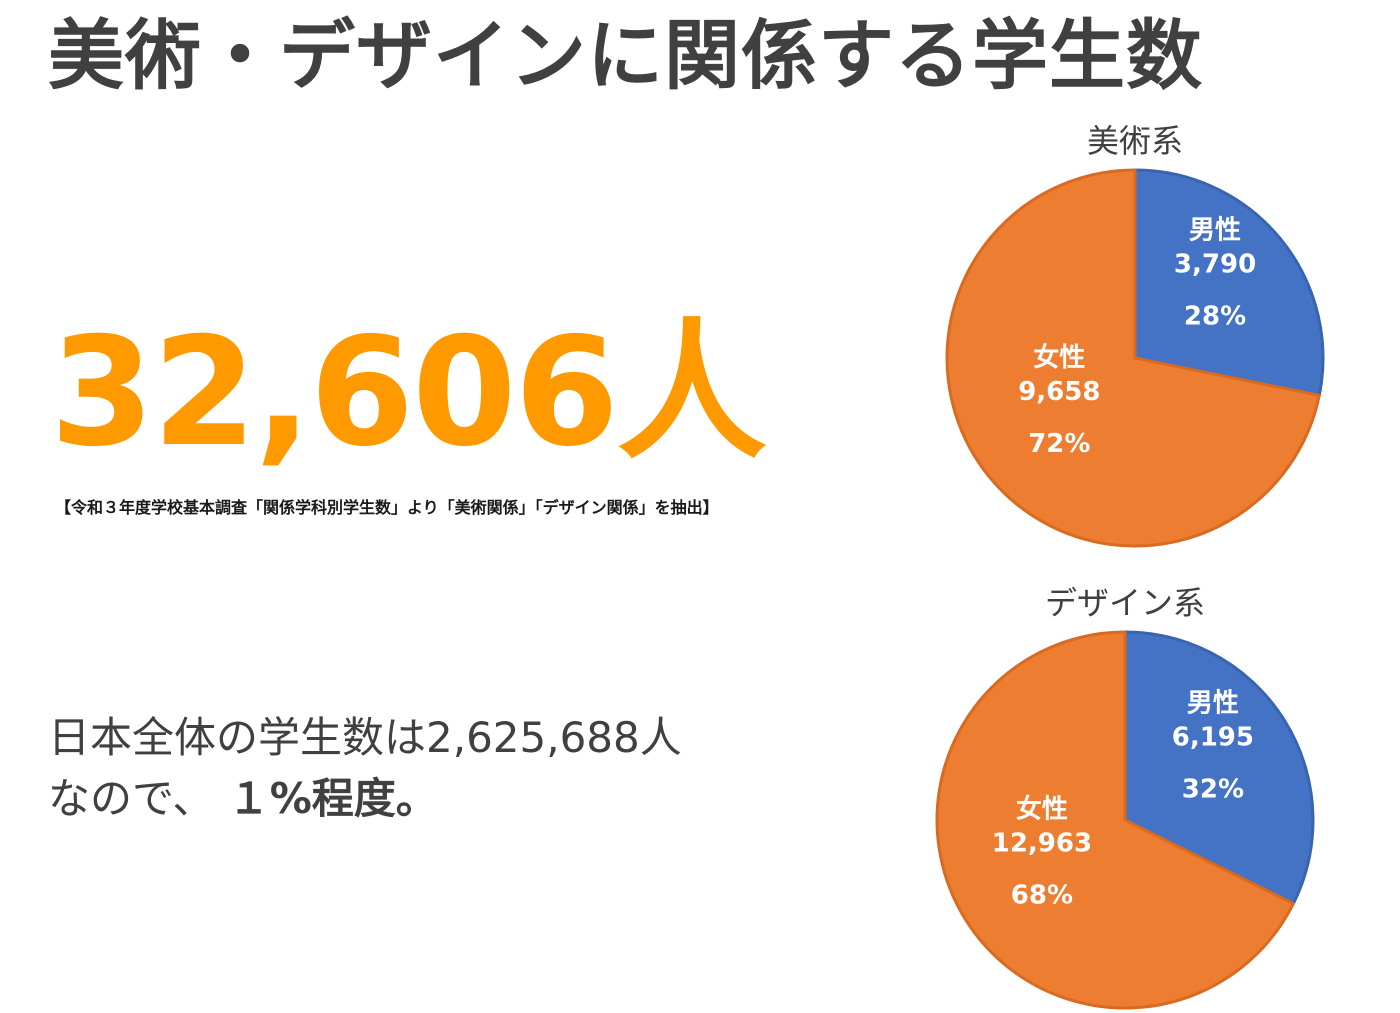 The width and height of the screenshot is (1400, 1013). I want to click on summary-text: 日本全体の学生数は2,625,688人 なので、 １%程度。, so click(365, 769).